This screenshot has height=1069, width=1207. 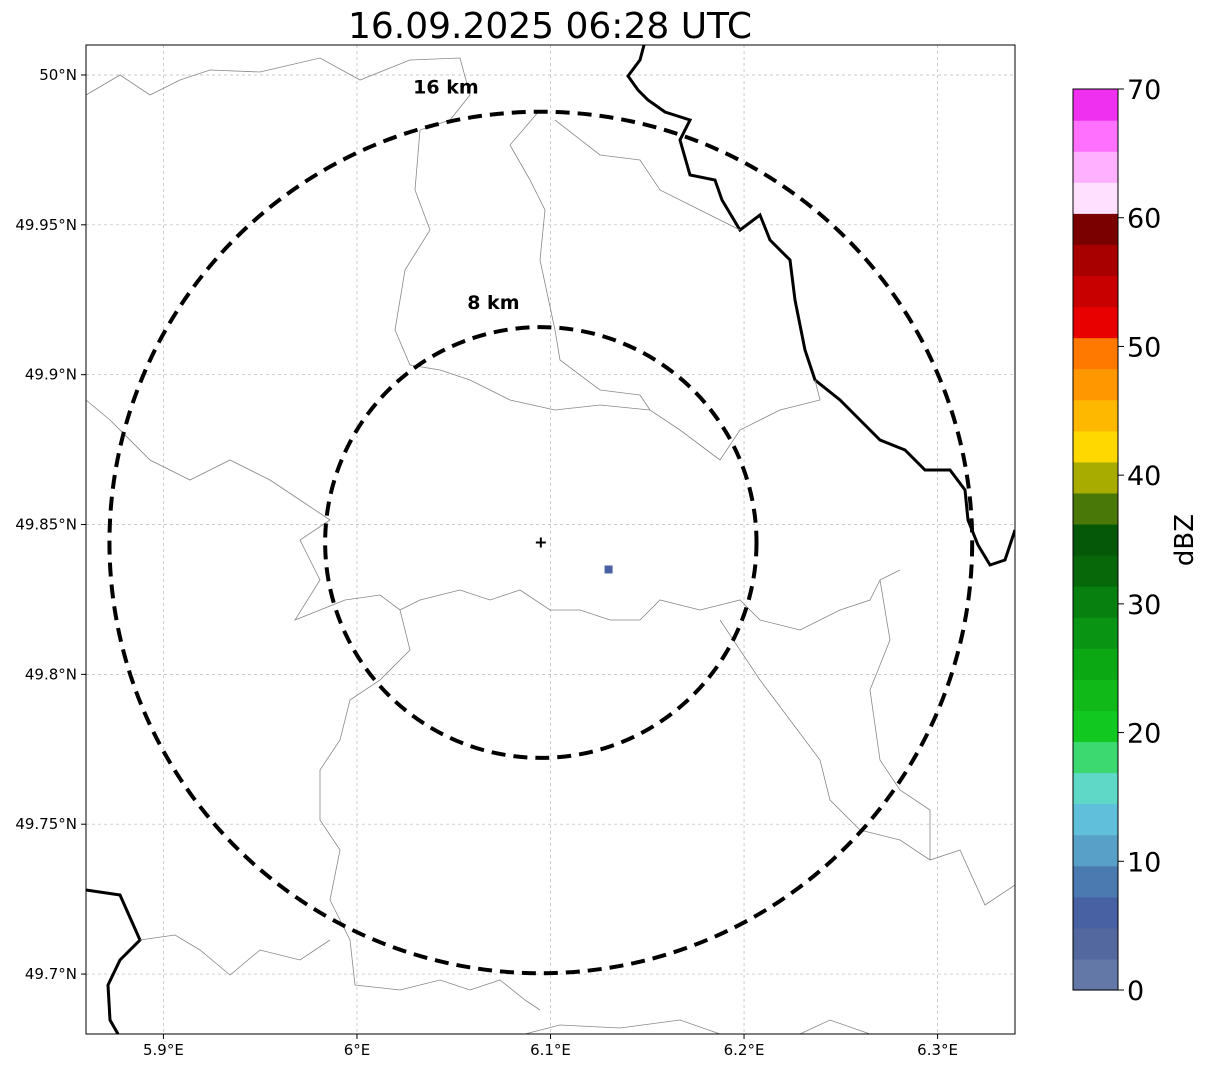 What do you see at coordinates (1144, 605) in the screenshot?
I see `colorbar-tick-label: 30` at bounding box center [1144, 605].